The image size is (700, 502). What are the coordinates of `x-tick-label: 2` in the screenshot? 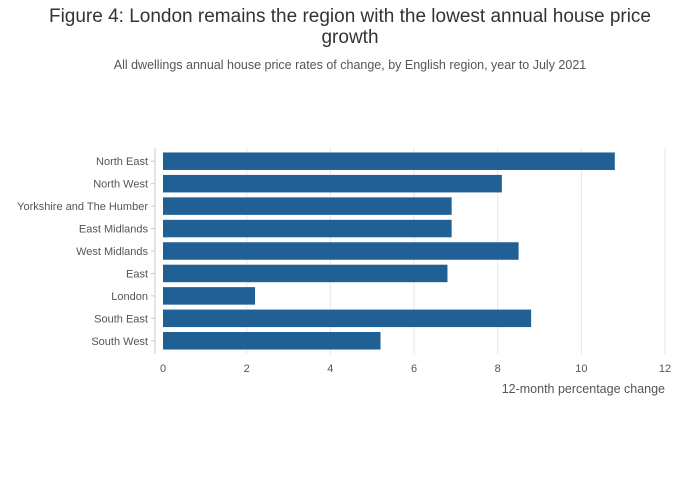 It's located at (247, 369).